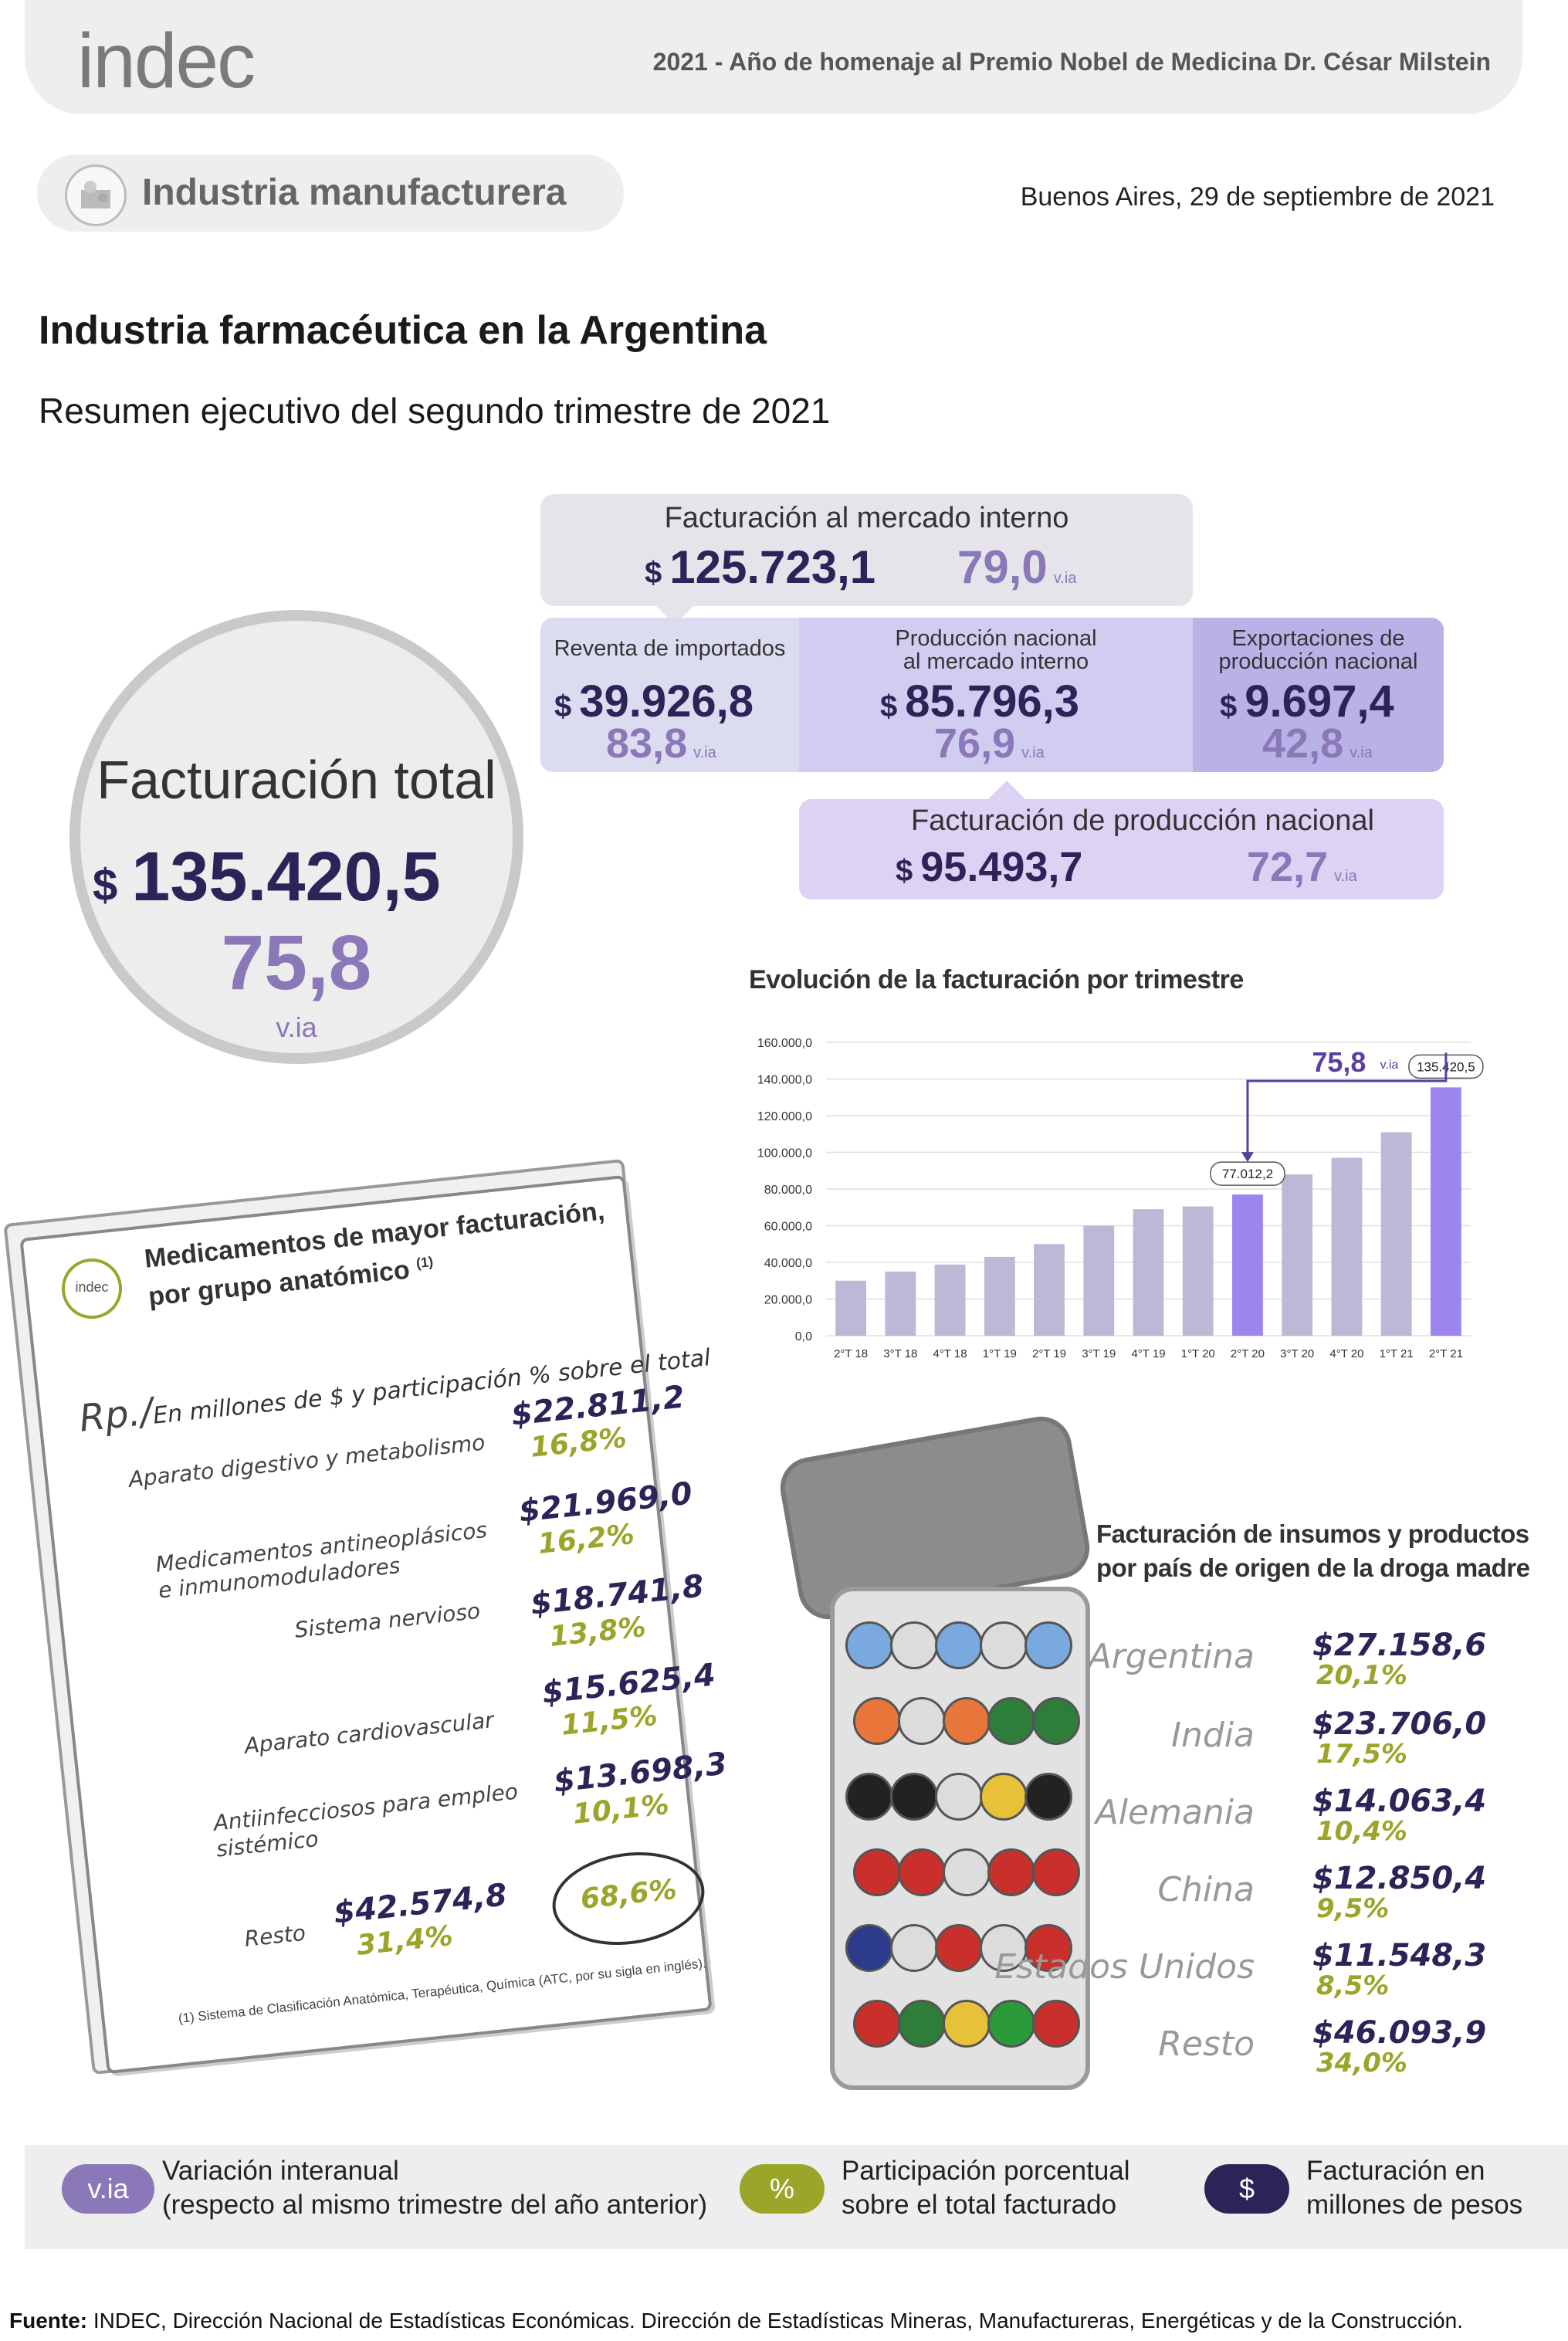 The image size is (1568, 2341). I want to click on internal-market-value: $125.723,1, so click(760, 567).